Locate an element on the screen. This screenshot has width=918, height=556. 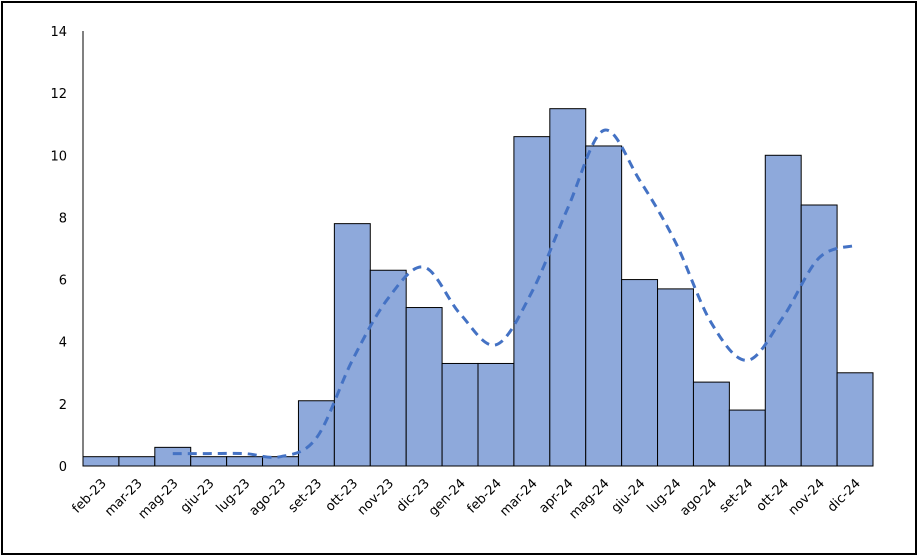
y-tick-label: 14 is located at coordinates (58, 32).